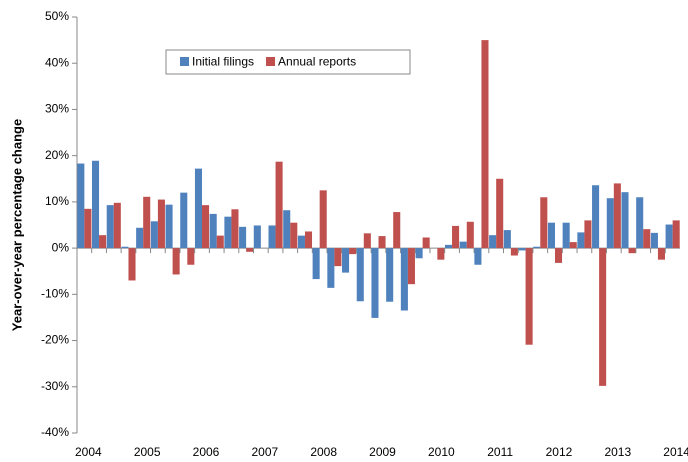  What do you see at coordinates (55, 386) in the screenshot?
I see `y-tick-label: -30%` at bounding box center [55, 386].